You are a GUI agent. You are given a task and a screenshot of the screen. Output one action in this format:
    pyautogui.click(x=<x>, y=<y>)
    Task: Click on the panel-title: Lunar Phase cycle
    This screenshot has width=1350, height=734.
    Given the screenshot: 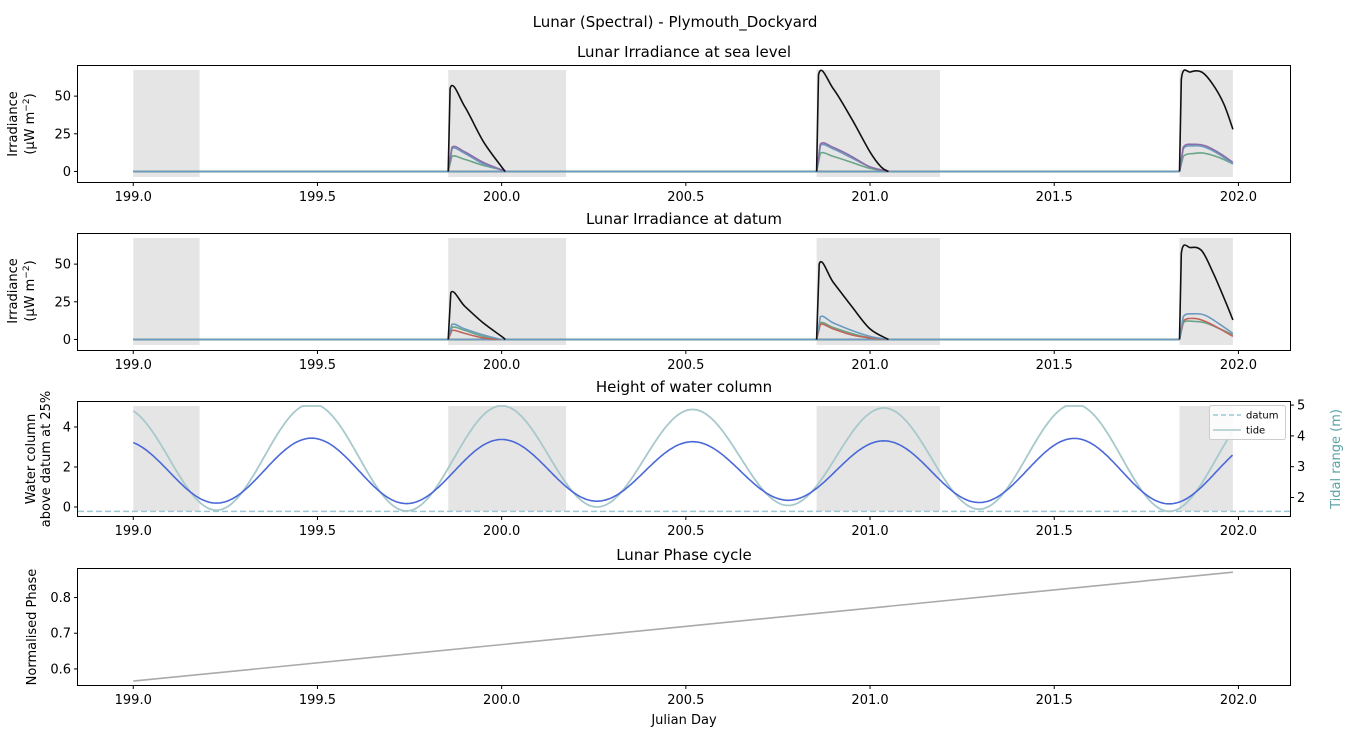 What is the action you would take?
    pyautogui.click(x=684, y=555)
    